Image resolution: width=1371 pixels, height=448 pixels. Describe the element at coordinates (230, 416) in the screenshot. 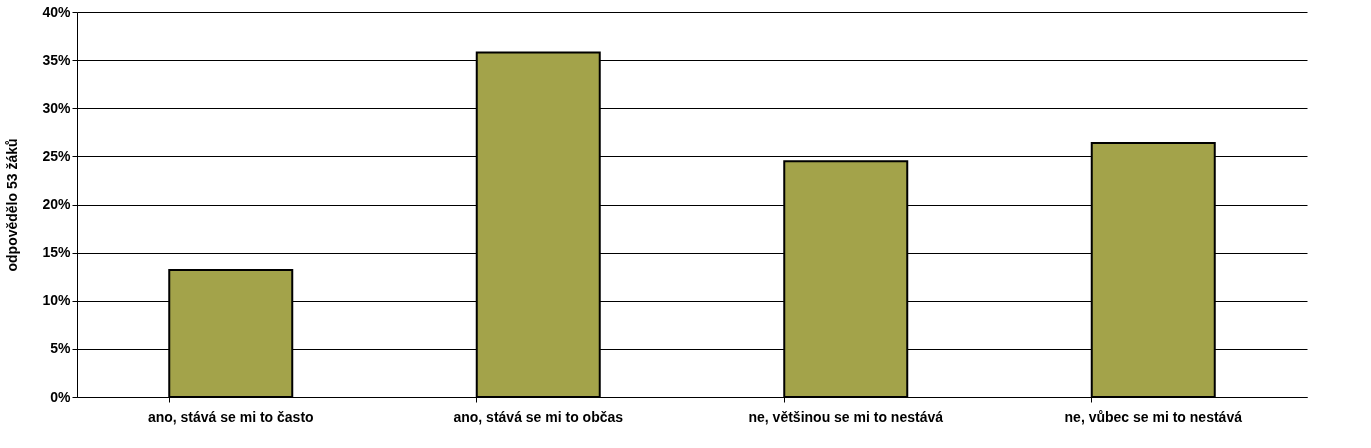

I see `x-tick-label: ano, stává se mi to často` at that location.